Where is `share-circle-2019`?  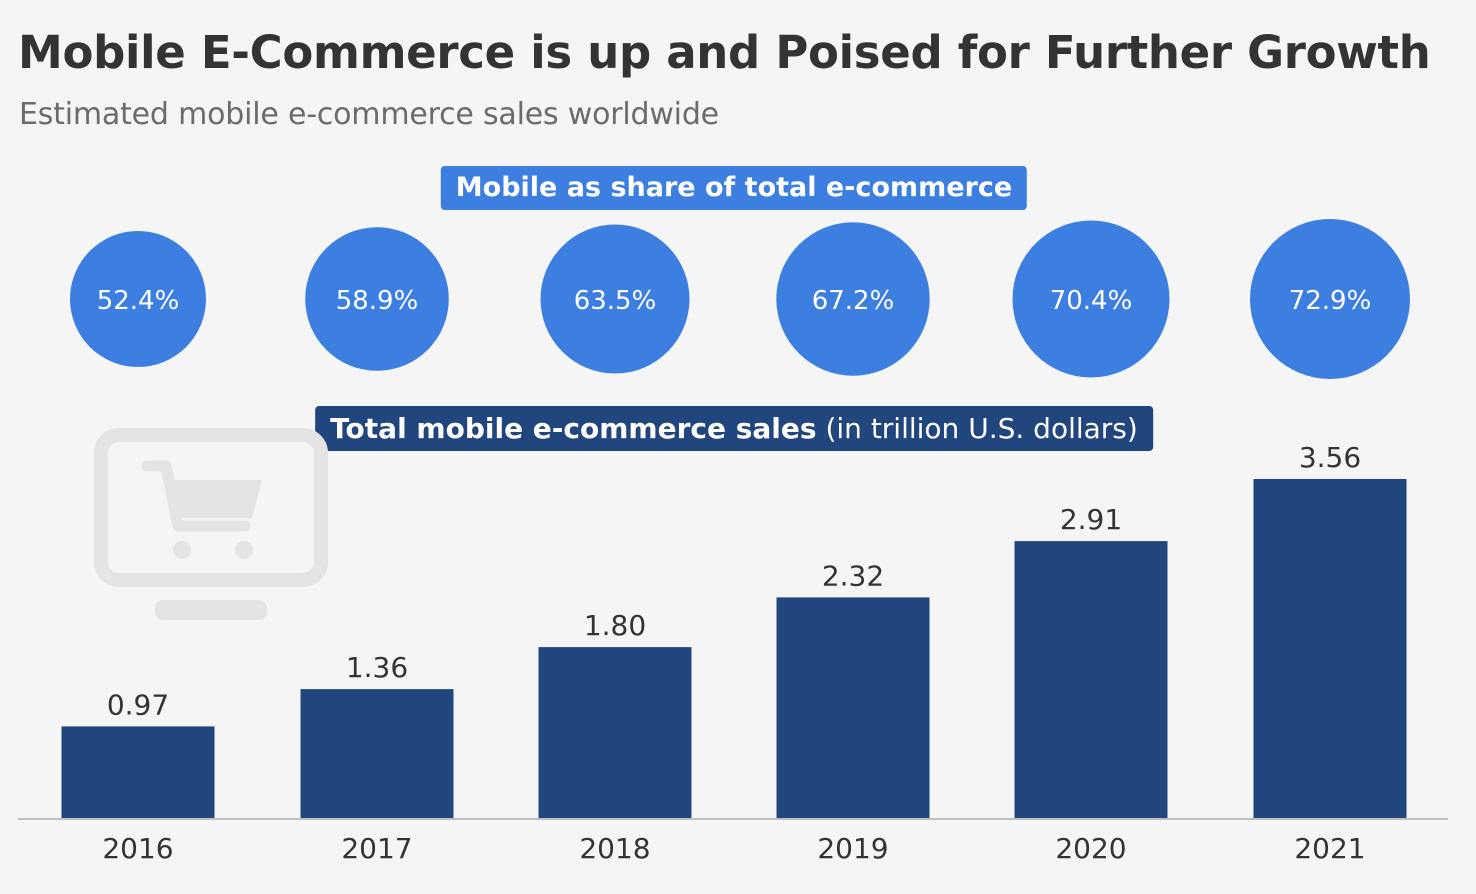 share-circle-2019 is located at coordinates (853, 299).